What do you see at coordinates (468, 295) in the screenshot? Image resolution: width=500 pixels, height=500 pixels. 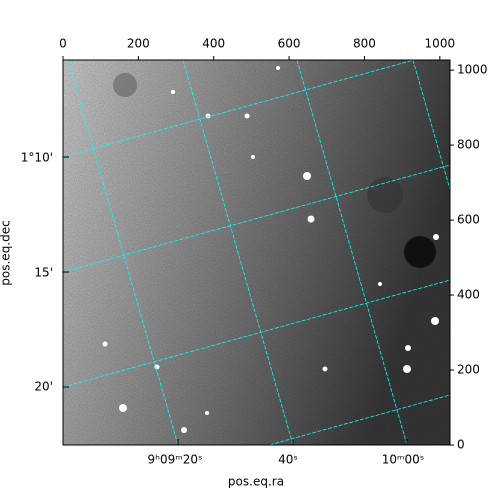 I see `y-tick-label: 400` at bounding box center [468, 295].